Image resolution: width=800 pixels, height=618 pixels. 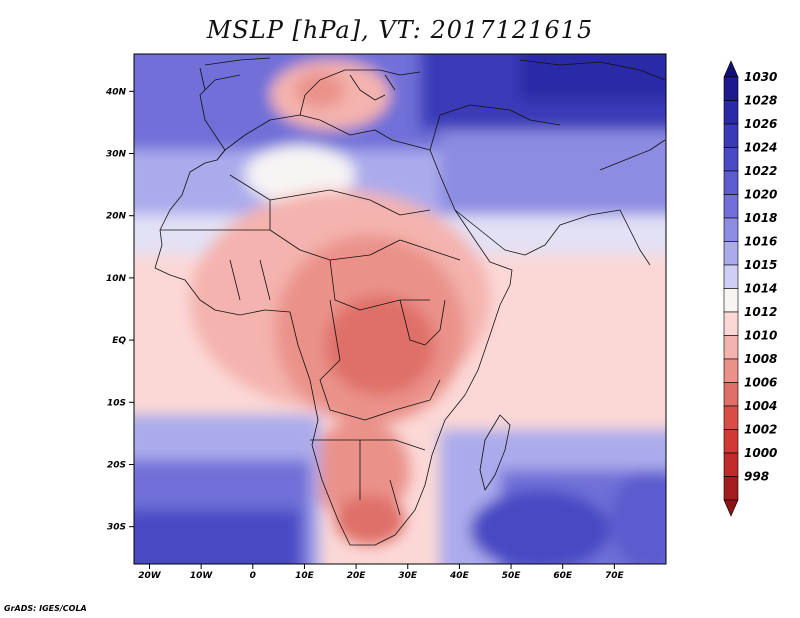 I want to click on lon-tick-label: 10E, so click(x=305, y=576).